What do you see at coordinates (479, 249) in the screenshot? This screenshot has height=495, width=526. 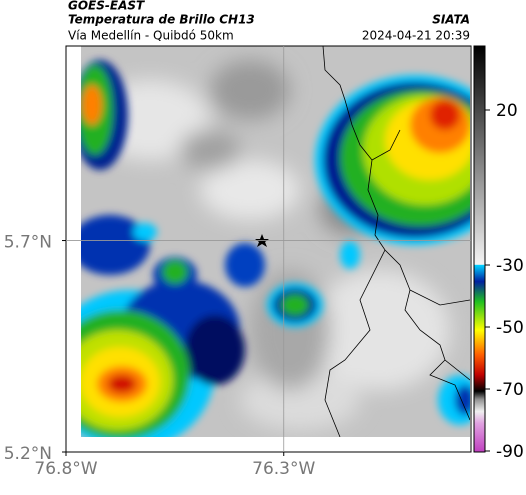 I see `colorbar` at bounding box center [479, 249].